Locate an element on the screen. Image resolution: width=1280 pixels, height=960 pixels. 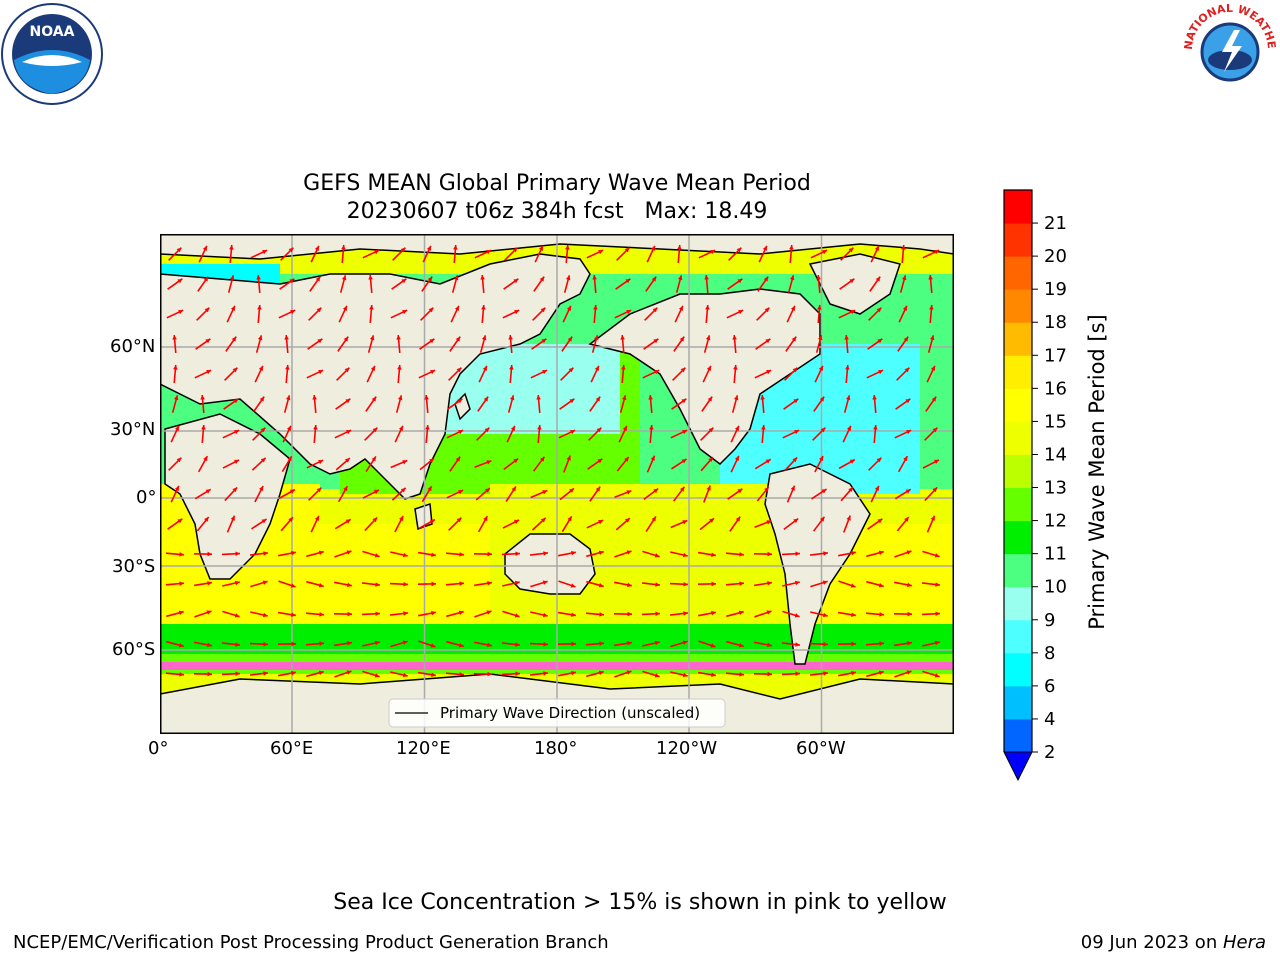
lat-tick-0: 0° is located at coordinates (146, 497).